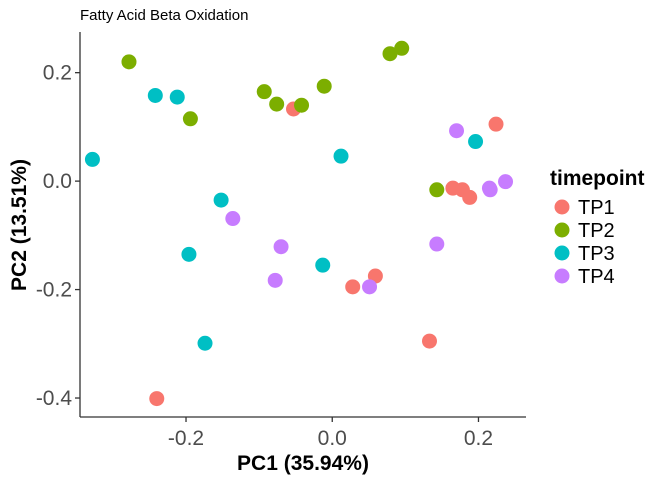 The height and width of the screenshot is (480, 672). Describe the element at coordinates (596, 254) in the screenshot. I see `legend-label-tp3: TP3` at that location.